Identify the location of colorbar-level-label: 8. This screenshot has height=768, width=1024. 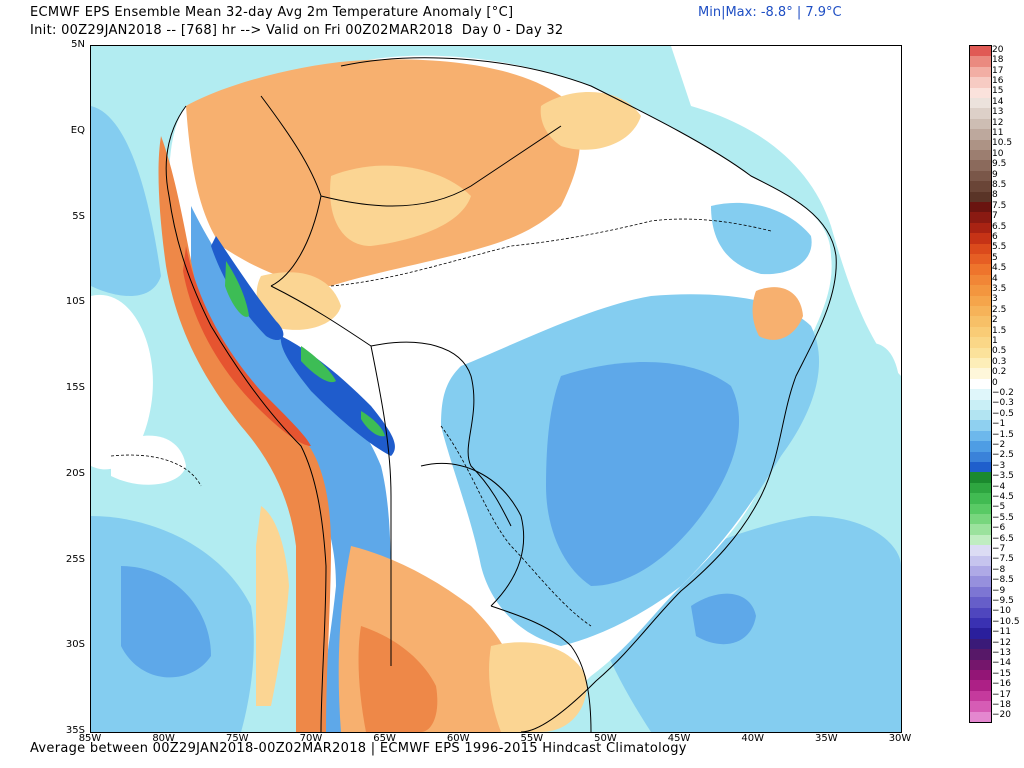
(995, 195).